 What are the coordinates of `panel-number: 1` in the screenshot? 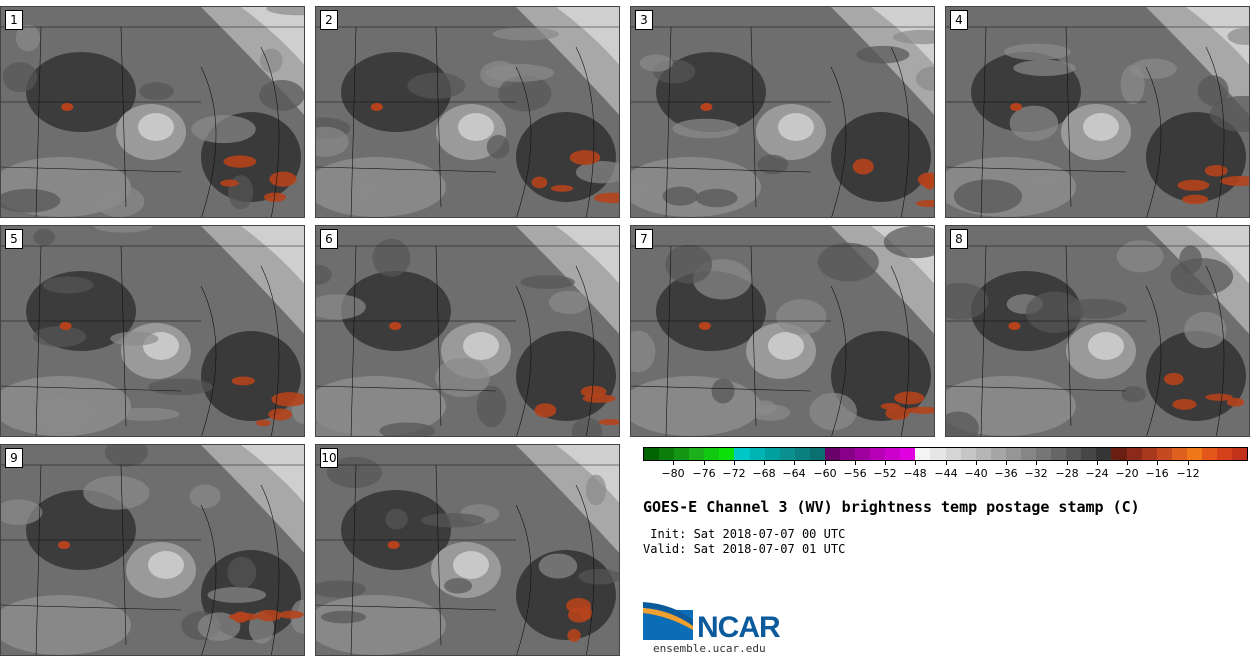 It's located at (14, 20).